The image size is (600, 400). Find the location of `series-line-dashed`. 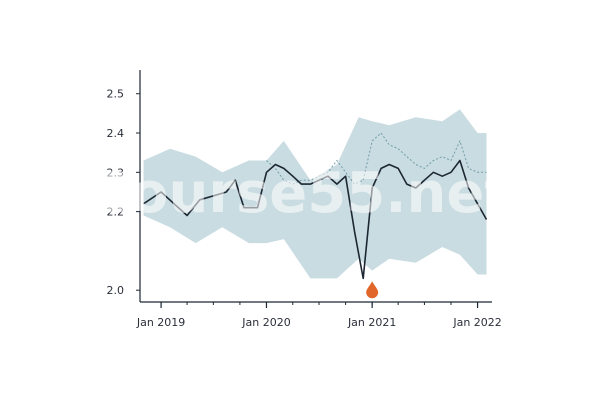

series-line-dashed is located at coordinates (376, 158).